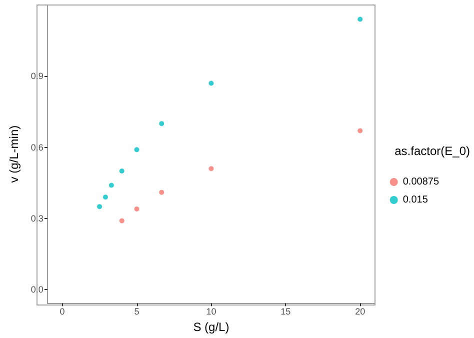  Describe the element at coordinates (432, 151) in the screenshot. I see `legend-title: as.factor(E_0)` at that location.